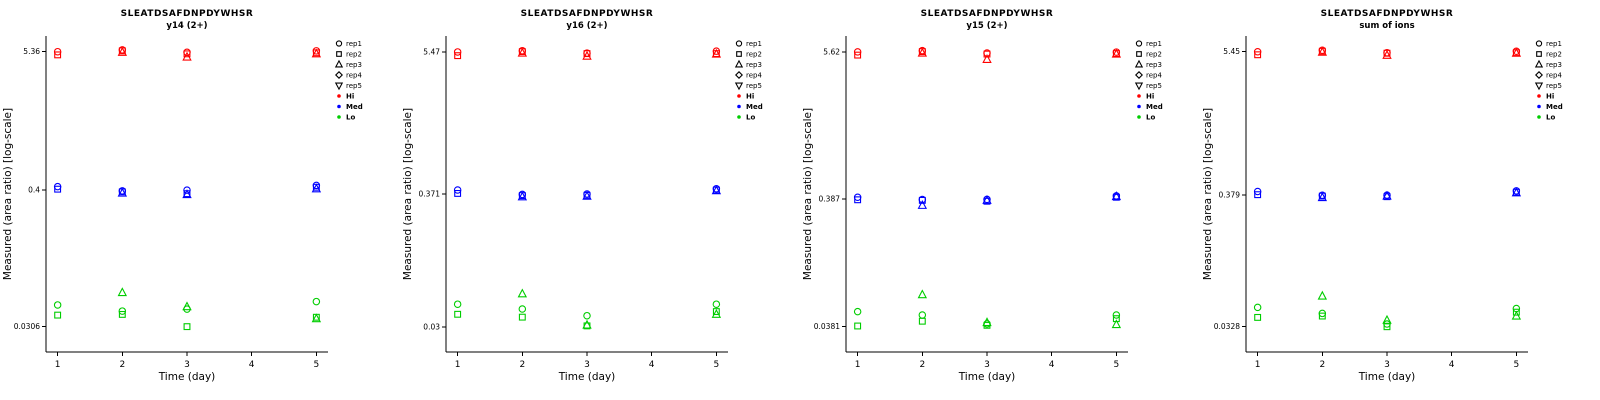 The height and width of the screenshot is (400, 1600). Describe the element at coordinates (827, 326) in the screenshot. I see `y-tick-label: 0.0381` at that location.